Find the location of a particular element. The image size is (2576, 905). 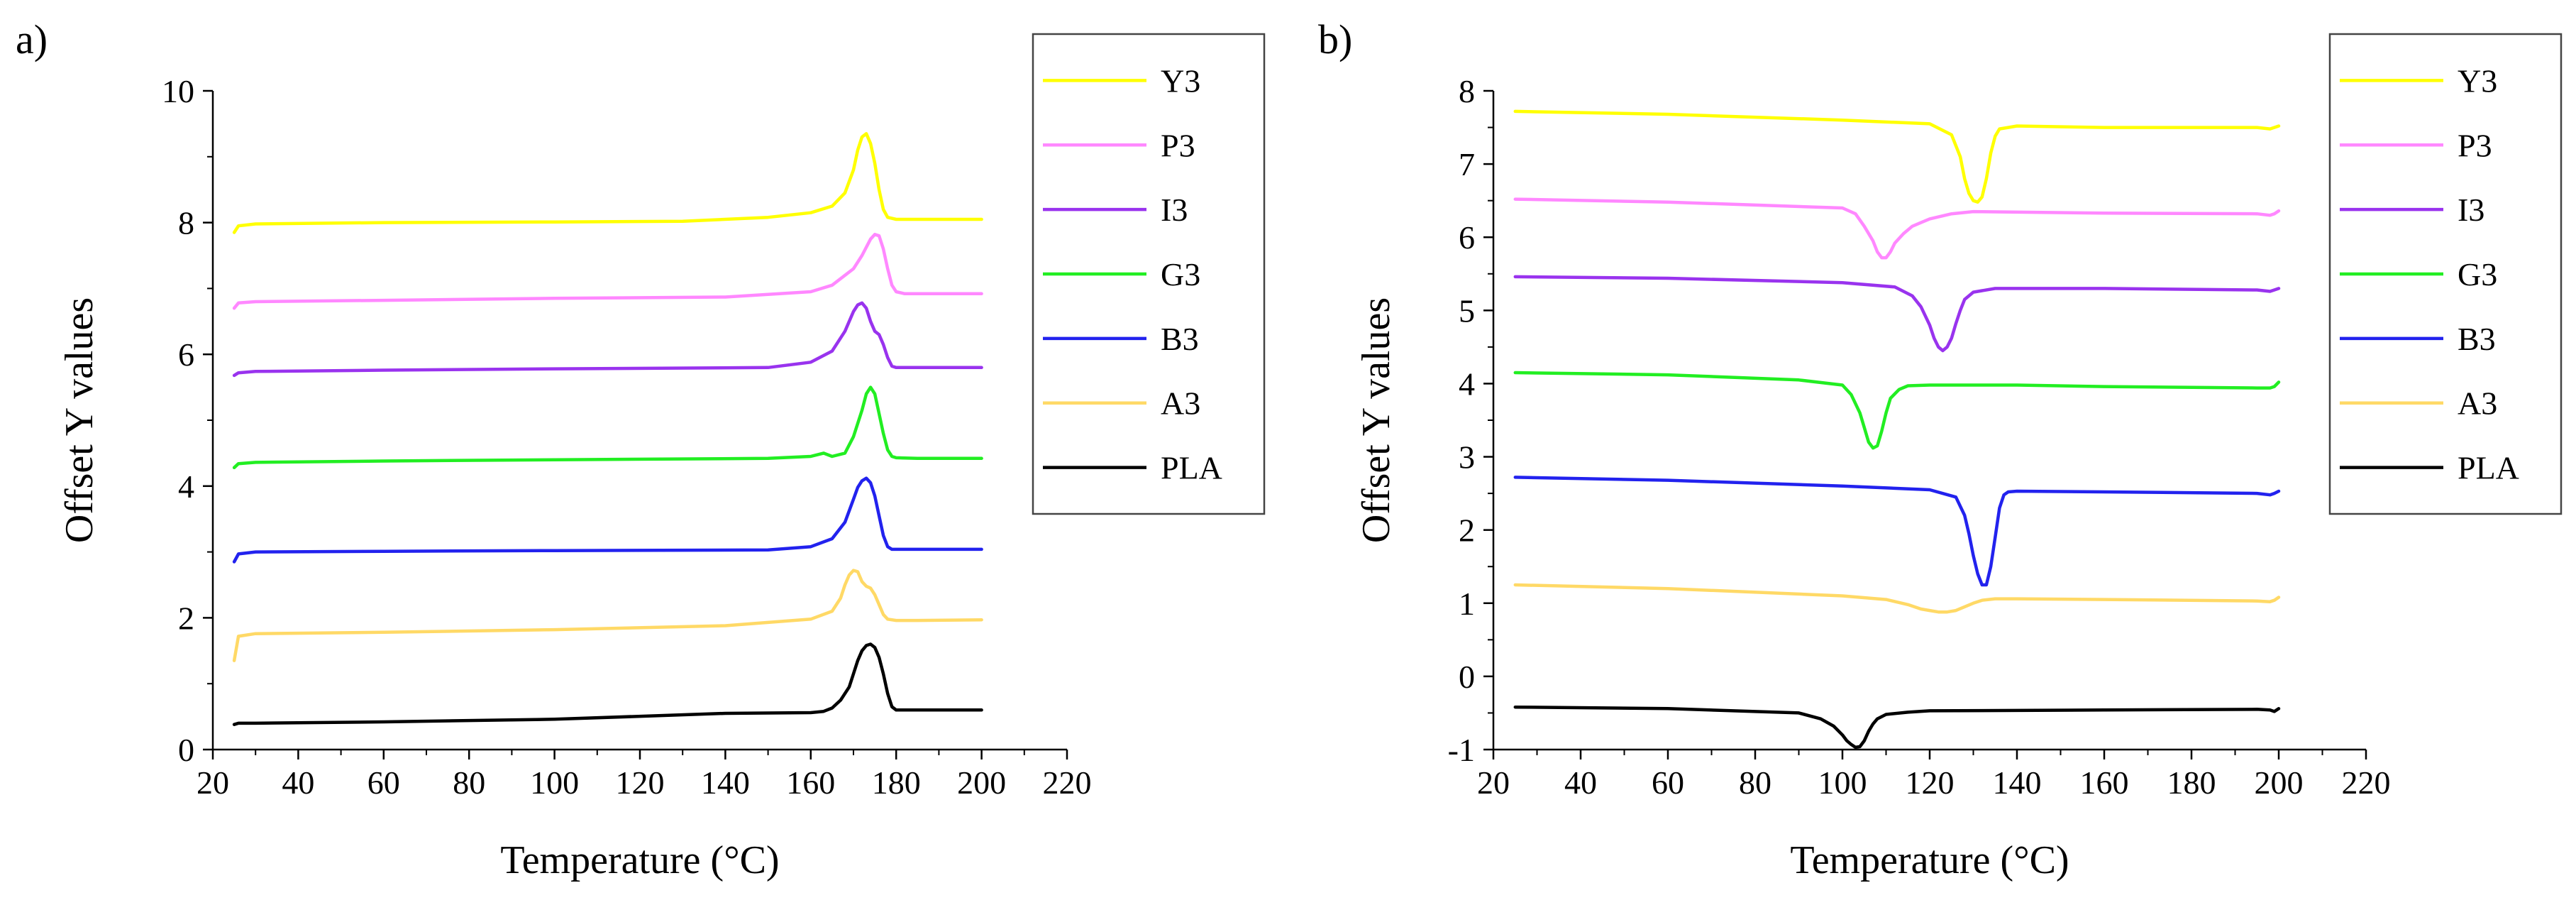

y-tick-label: 3 is located at coordinates (1467, 458).